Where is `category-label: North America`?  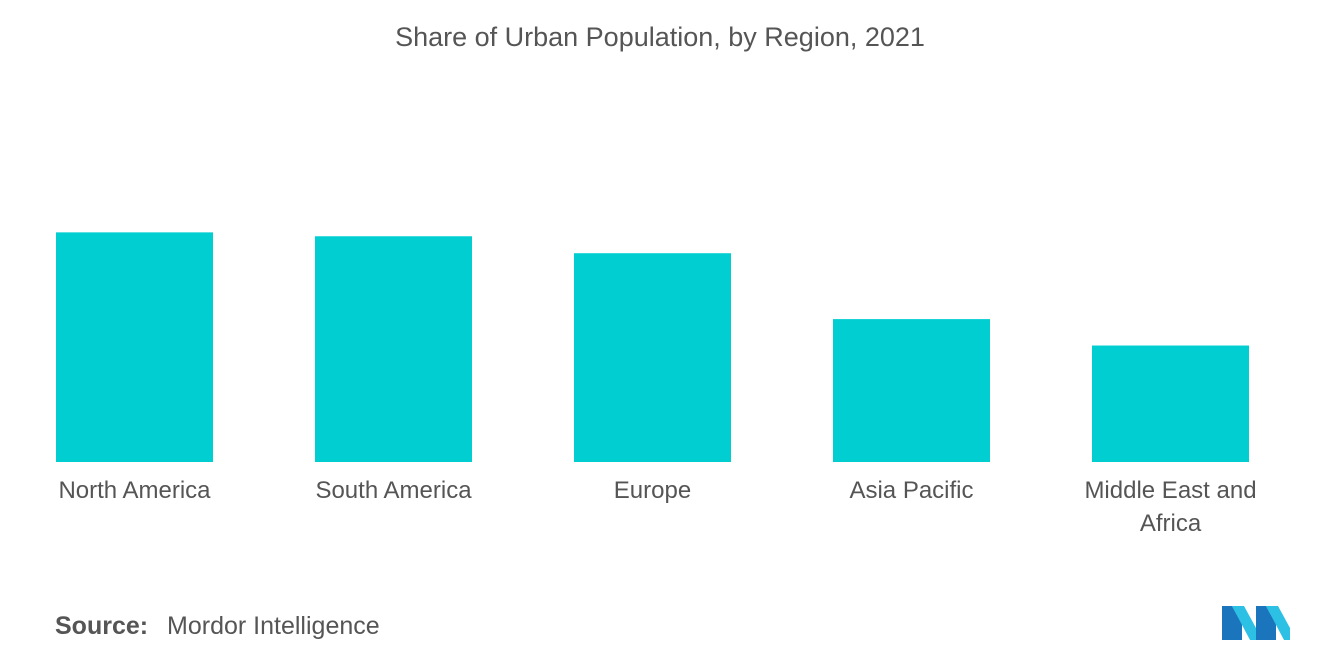 category-label: North America is located at coordinates (134, 490).